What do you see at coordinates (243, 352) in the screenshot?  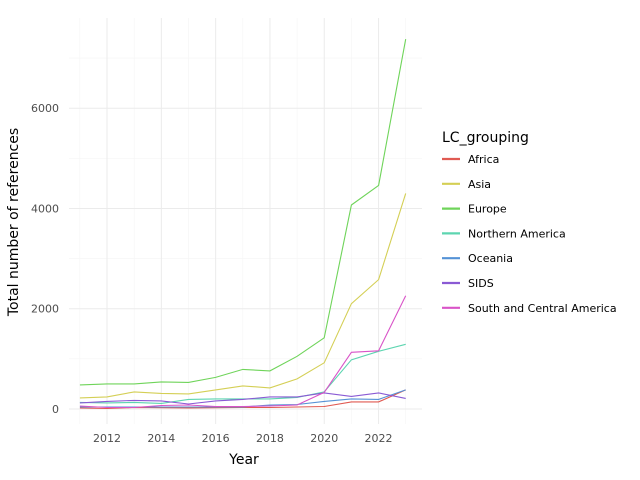 I see `series-line-south-and-central-america` at bounding box center [243, 352].